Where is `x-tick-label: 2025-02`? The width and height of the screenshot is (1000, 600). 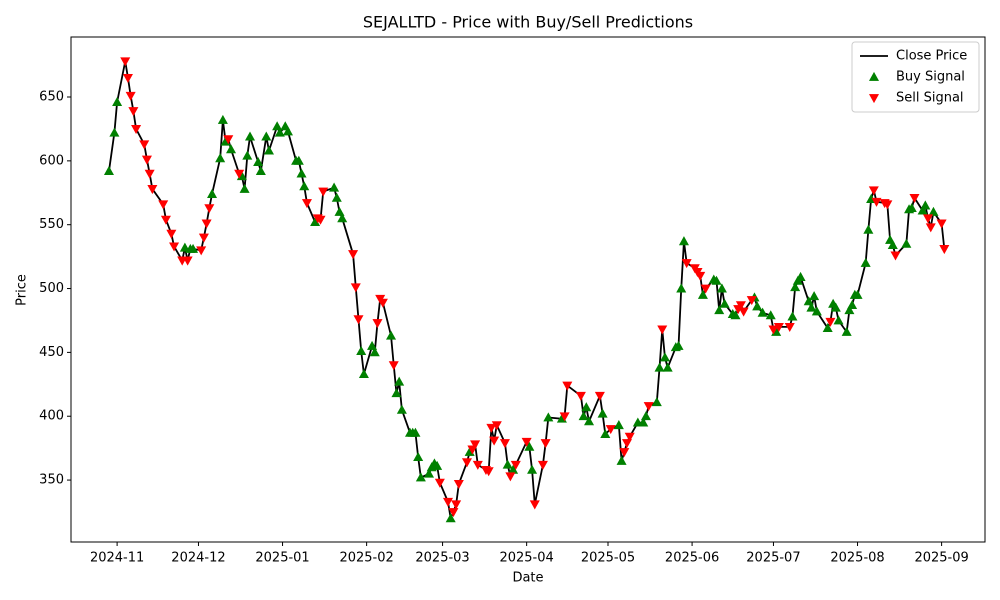
x-tick-label: 2025-02 is located at coordinates (366, 558).